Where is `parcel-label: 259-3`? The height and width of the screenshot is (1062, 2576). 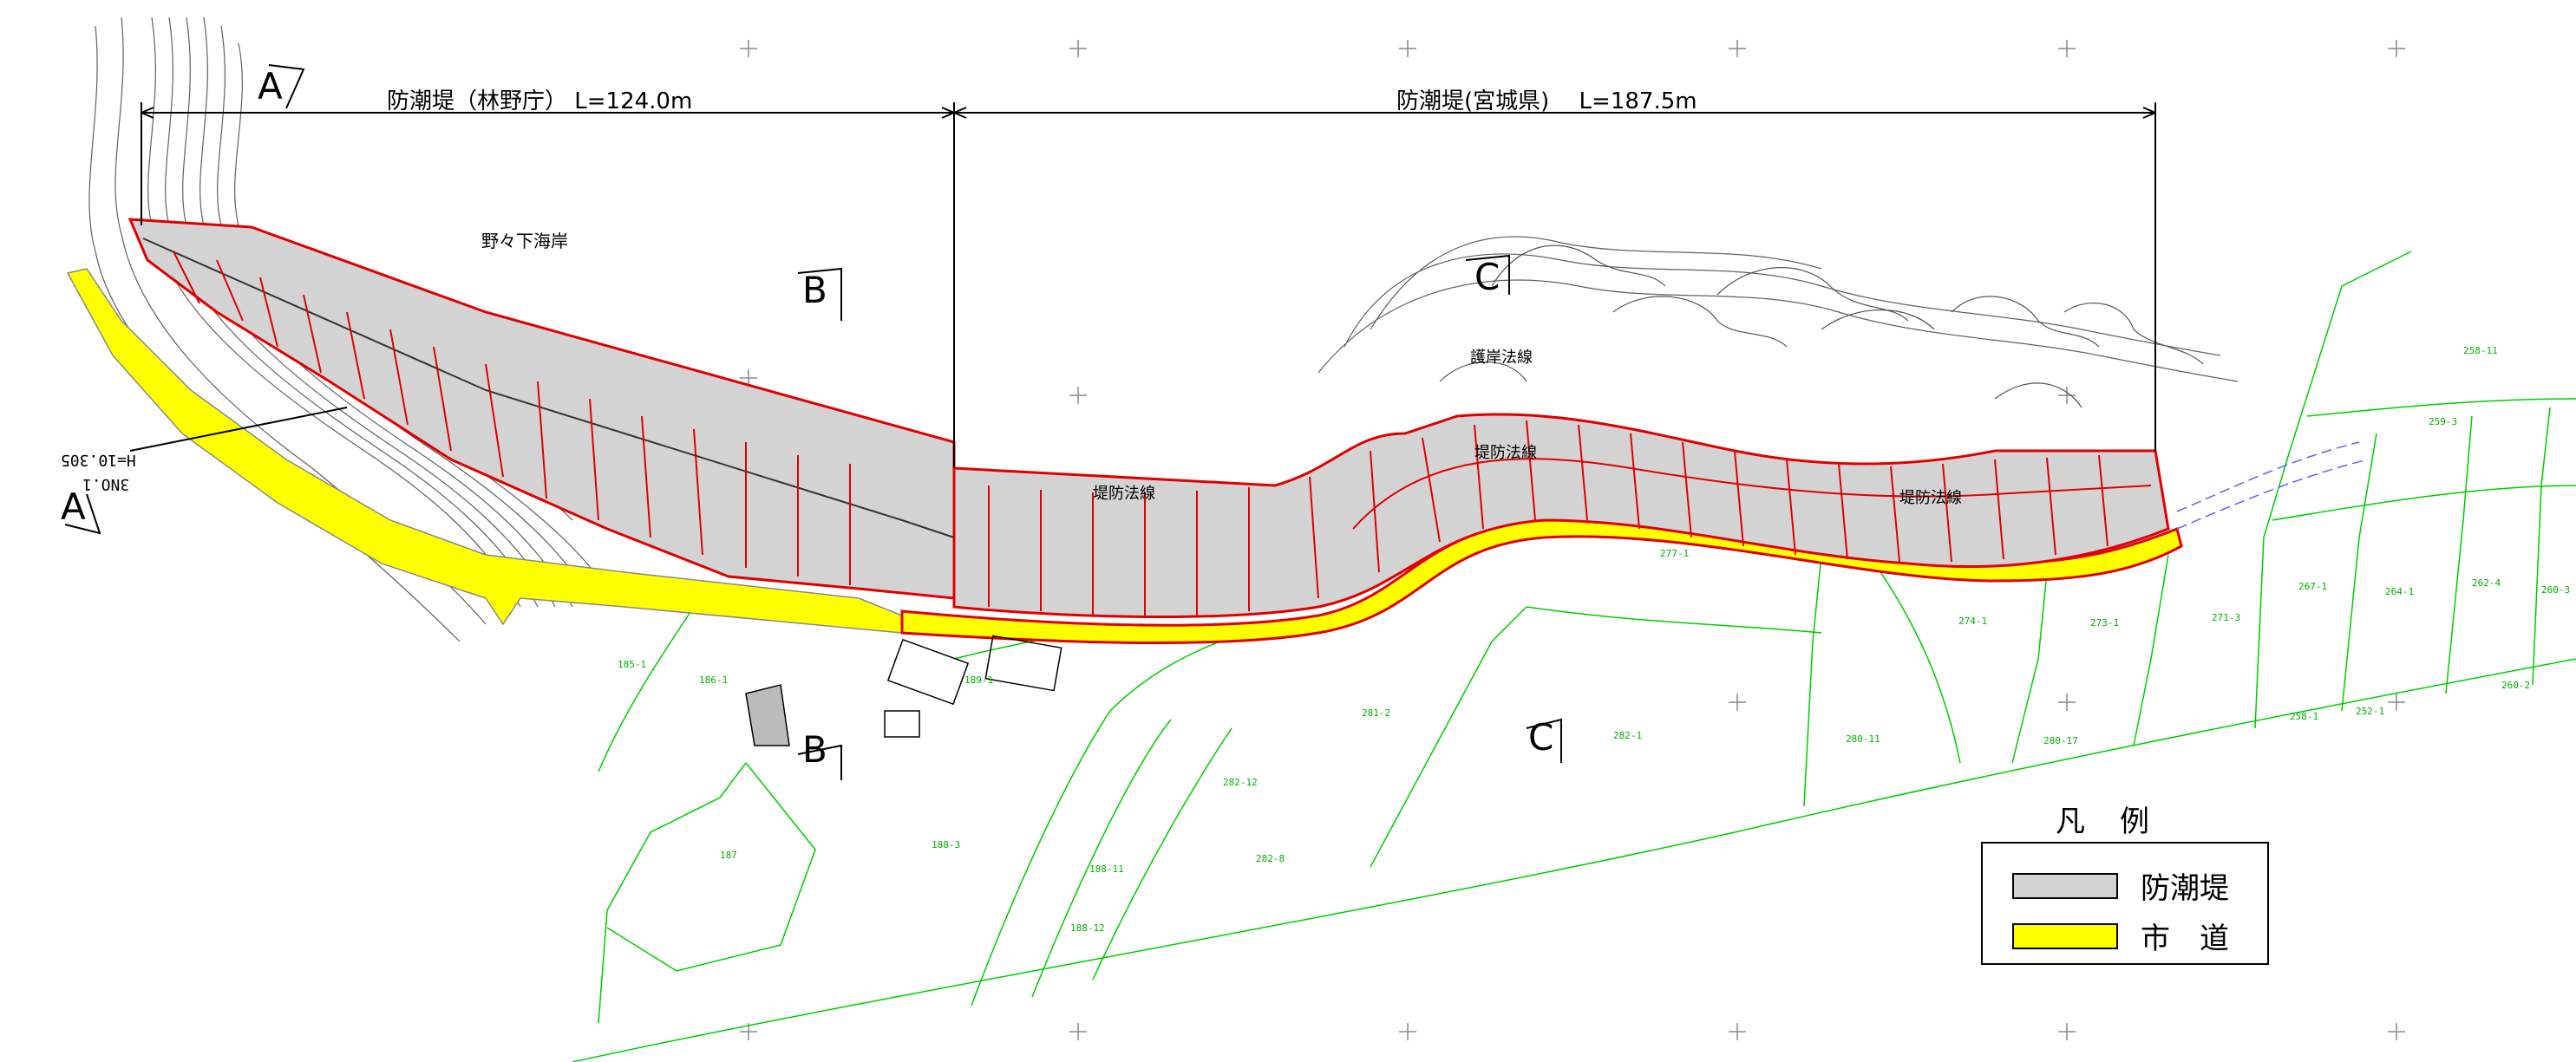
parcel-label: 259-3 is located at coordinates (2443, 421).